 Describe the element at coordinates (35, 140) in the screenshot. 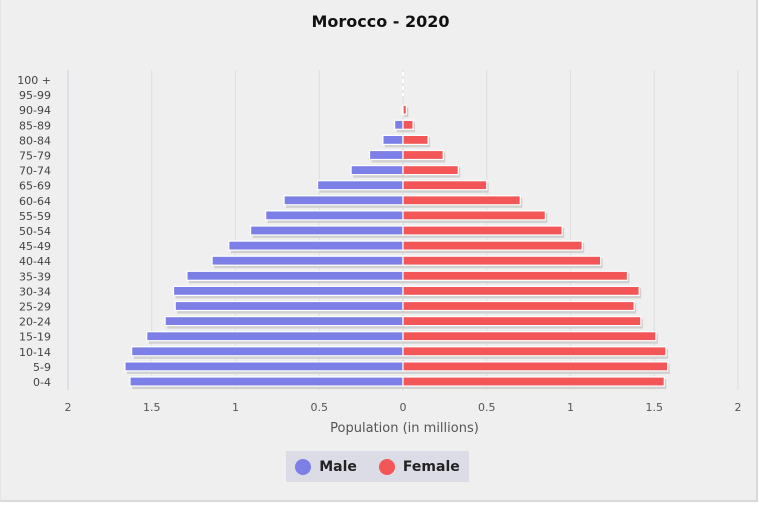

I see `y-tick-label: 80-84` at that location.